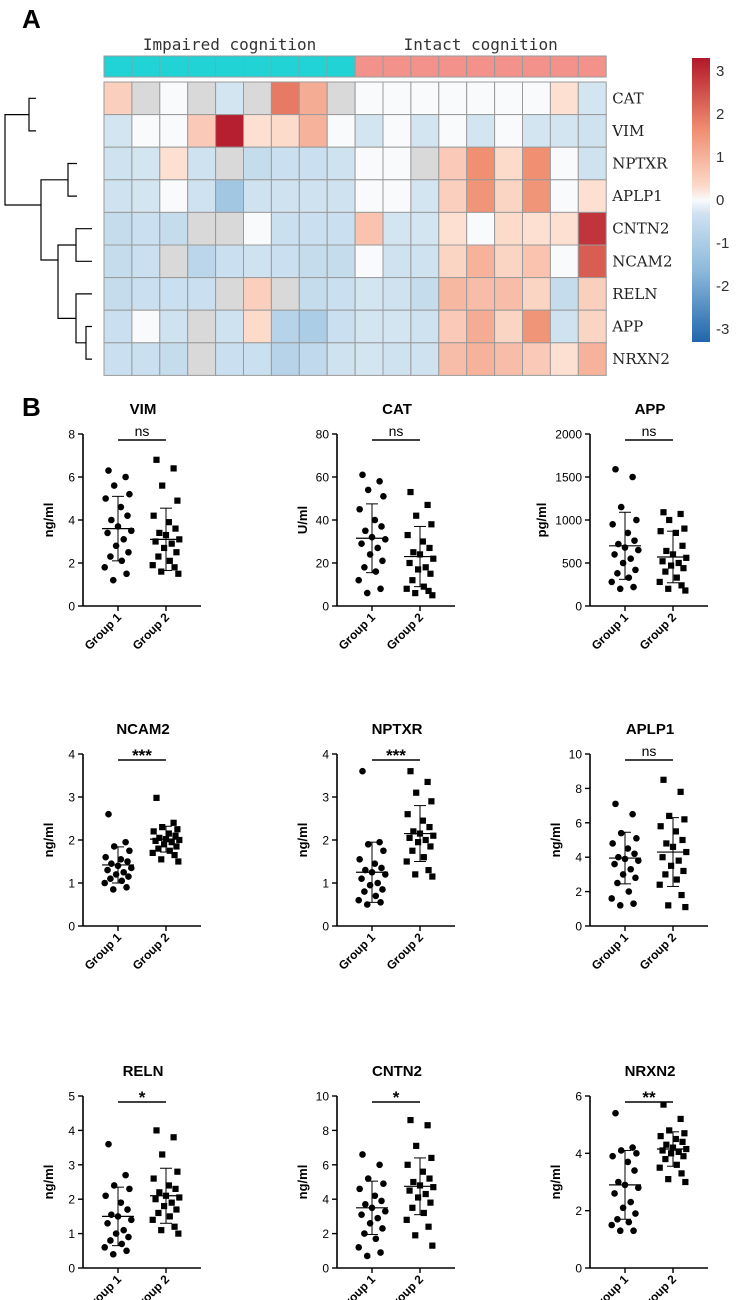  Describe the element at coordinates (325, 1200) in the screenshot. I see `y-tick-label-cntn2: 4` at that location.